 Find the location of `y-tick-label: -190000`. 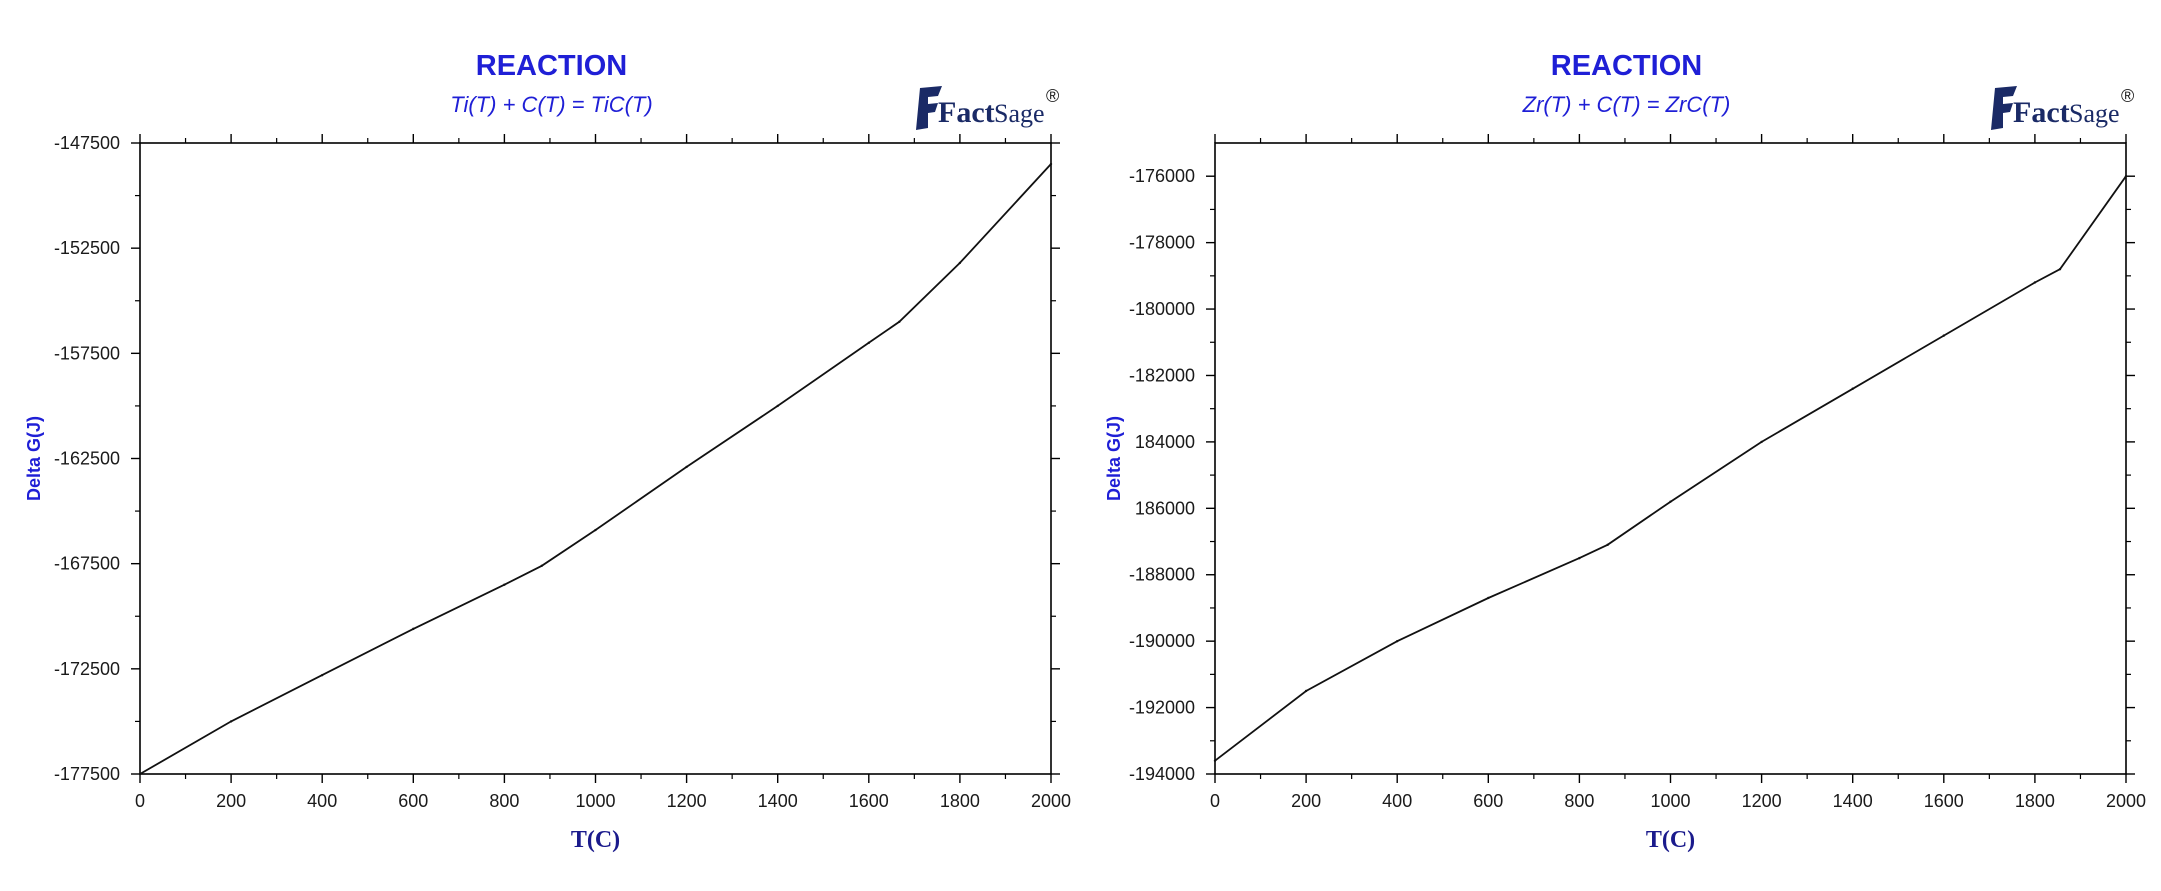

y-tick-label: -190000 is located at coordinates (1162, 641).